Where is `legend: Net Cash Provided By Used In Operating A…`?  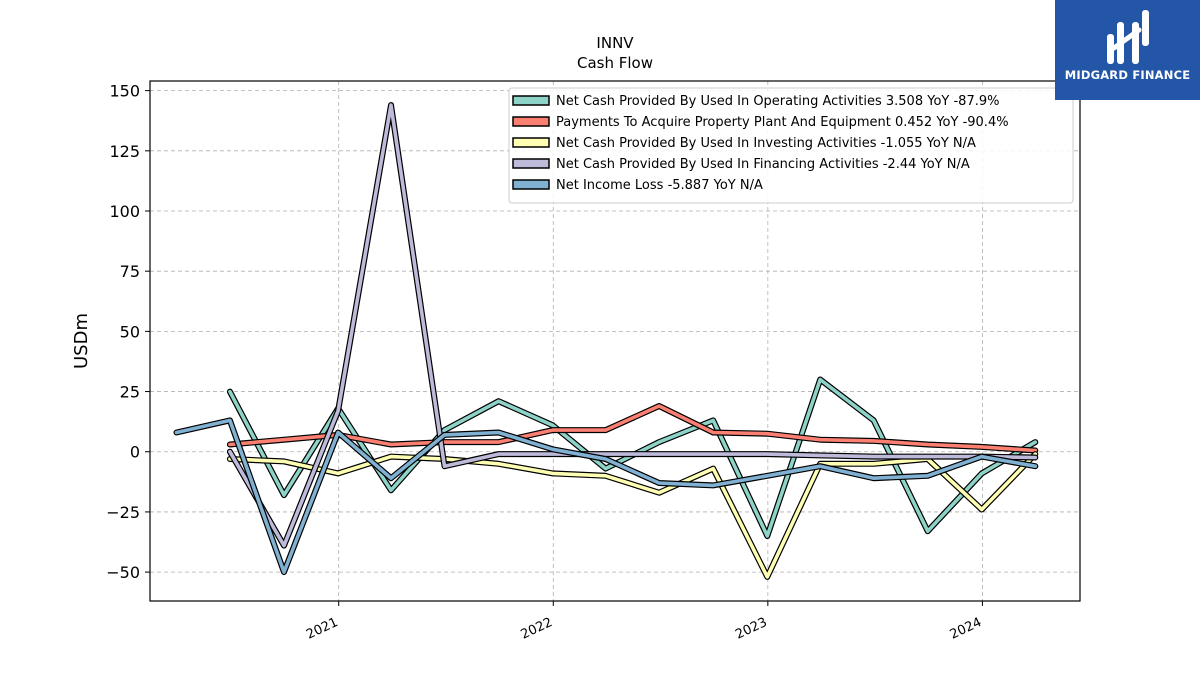 legend: Net Cash Provided By Used In Operating A… is located at coordinates (791, 145).